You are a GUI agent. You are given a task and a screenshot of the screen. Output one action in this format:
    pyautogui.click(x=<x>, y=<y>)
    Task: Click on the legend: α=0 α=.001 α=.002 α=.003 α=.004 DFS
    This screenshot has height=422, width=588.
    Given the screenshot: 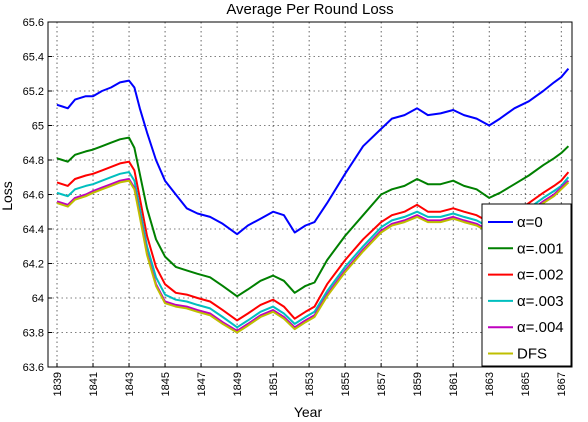 What is the action you would take?
    pyautogui.click(x=526, y=285)
    